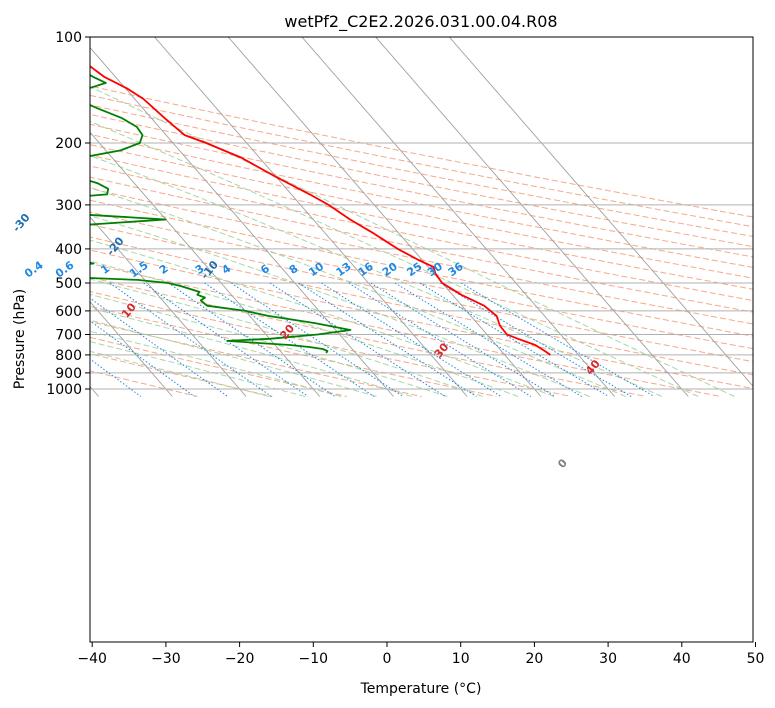 The width and height of the screenshot is (775, 708). Describe the element at coordinates (534, 659) in the screenshot. I see `x-tick-label: 20` at that location.